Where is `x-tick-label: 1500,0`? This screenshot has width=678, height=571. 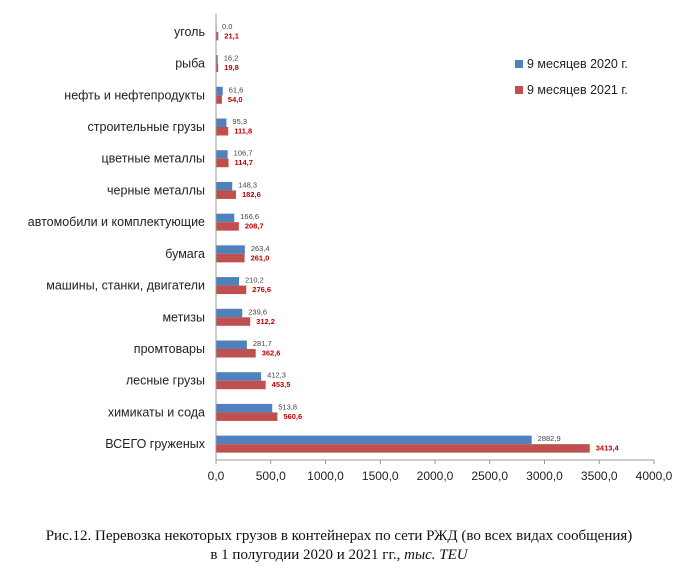
x-tick-label: 1500,0 is located at coordinates (380, 476).